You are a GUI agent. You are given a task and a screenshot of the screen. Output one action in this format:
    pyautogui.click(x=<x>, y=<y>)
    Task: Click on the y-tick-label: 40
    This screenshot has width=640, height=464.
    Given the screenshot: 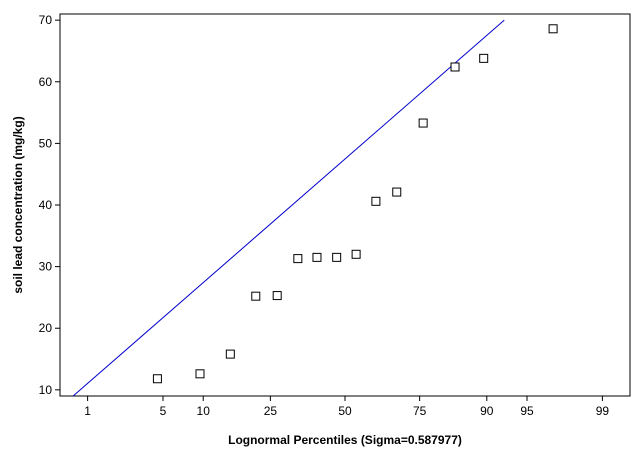 What is the action you would take?
    pyautogui.click(x=46, y=205)
    